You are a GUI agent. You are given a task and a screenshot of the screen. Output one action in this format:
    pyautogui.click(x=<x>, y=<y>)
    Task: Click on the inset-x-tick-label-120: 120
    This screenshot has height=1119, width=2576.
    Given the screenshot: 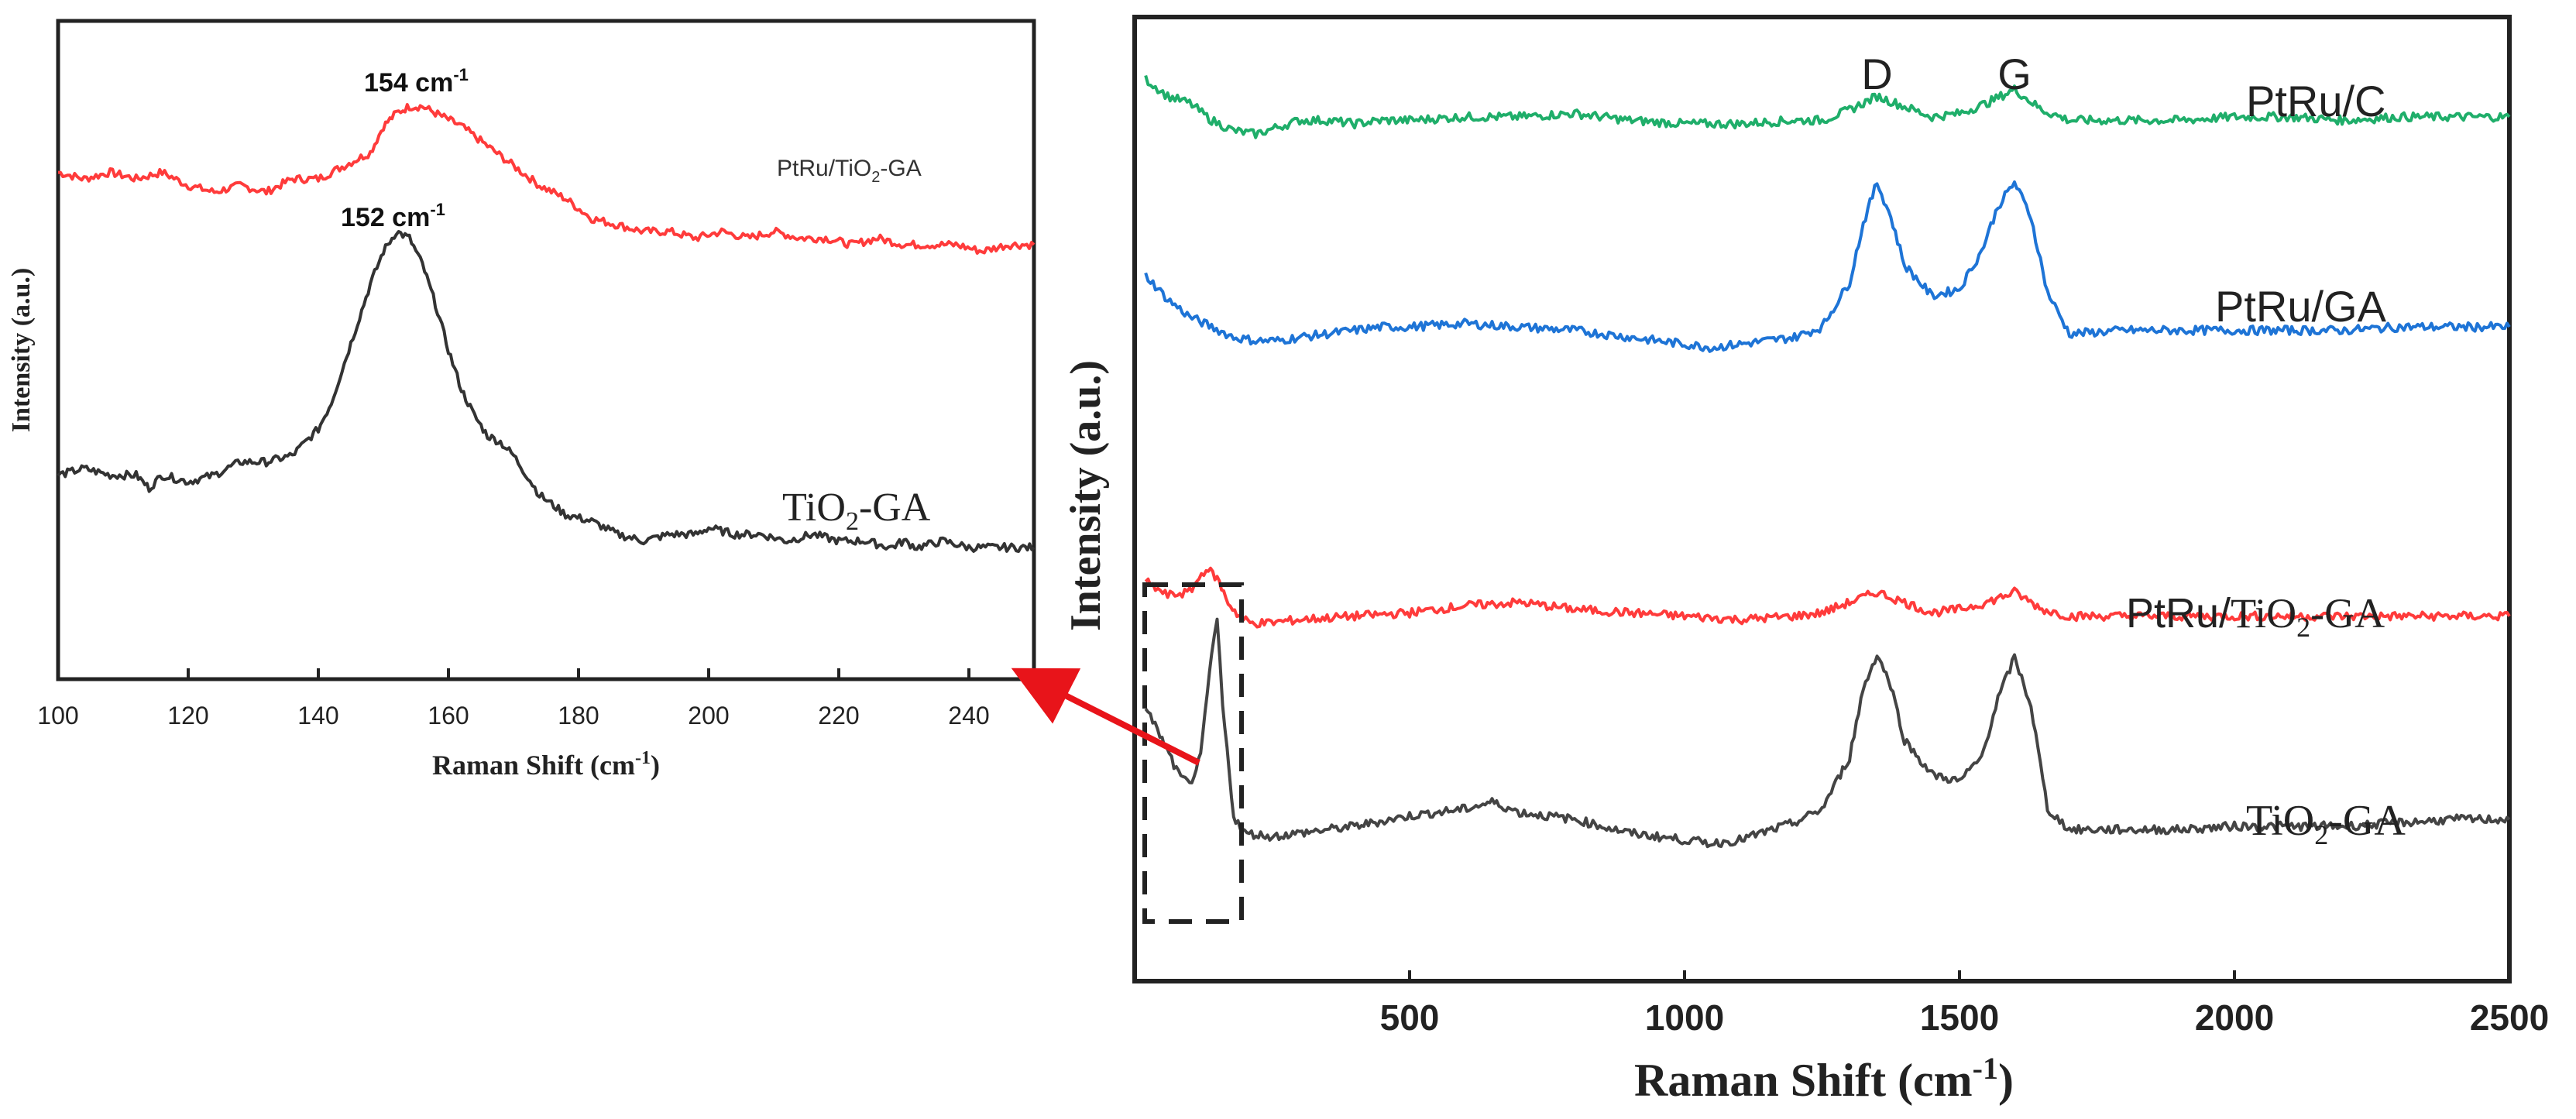 What is the action you would take?
    pyautogui.click(x=187, y=715)
    